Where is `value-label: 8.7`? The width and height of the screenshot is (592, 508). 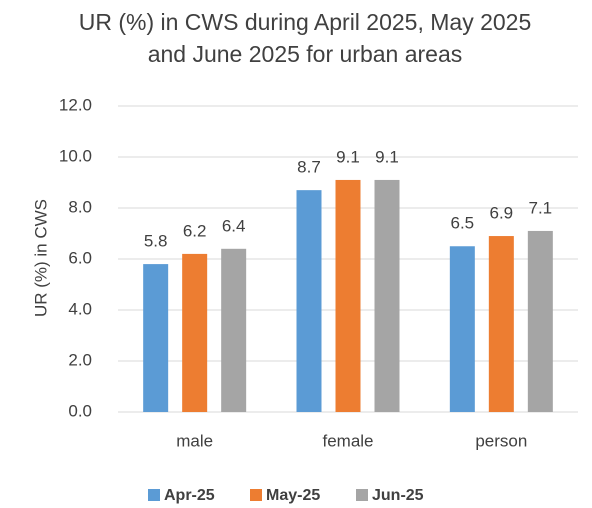
value-label: 8.7 is located at coordinates (309, 167).